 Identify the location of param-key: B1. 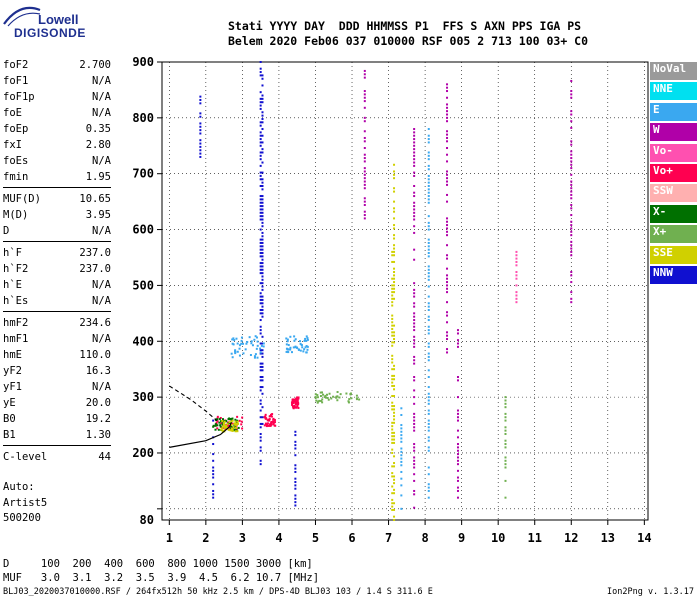
(9, 435).